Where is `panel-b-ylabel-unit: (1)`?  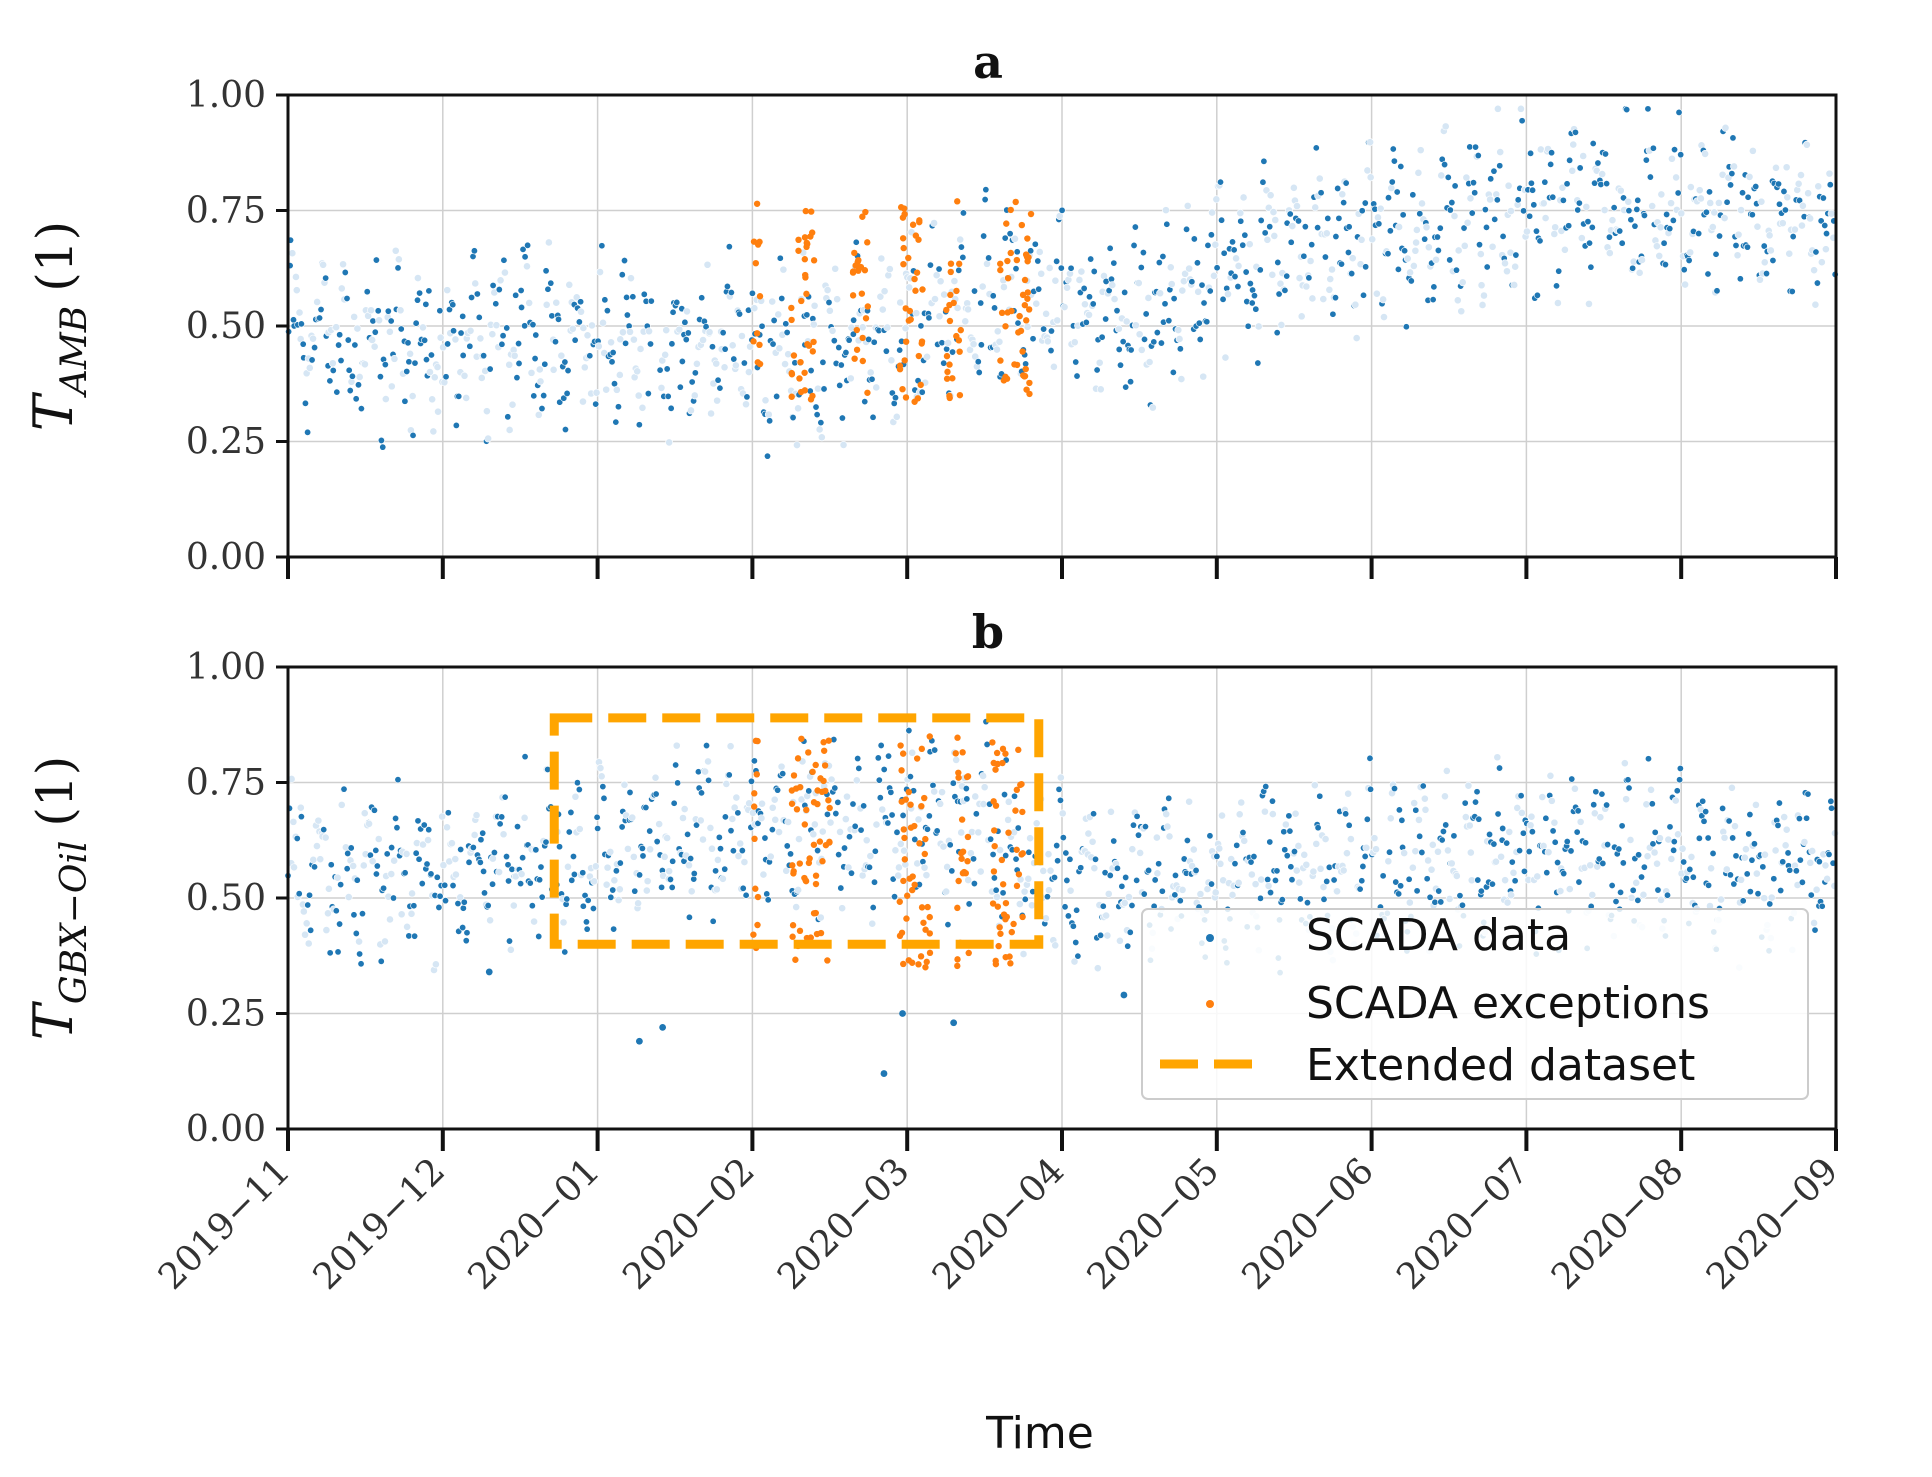 panel-b-ylabel-unit: (1) is located at coordinates (55, 791).